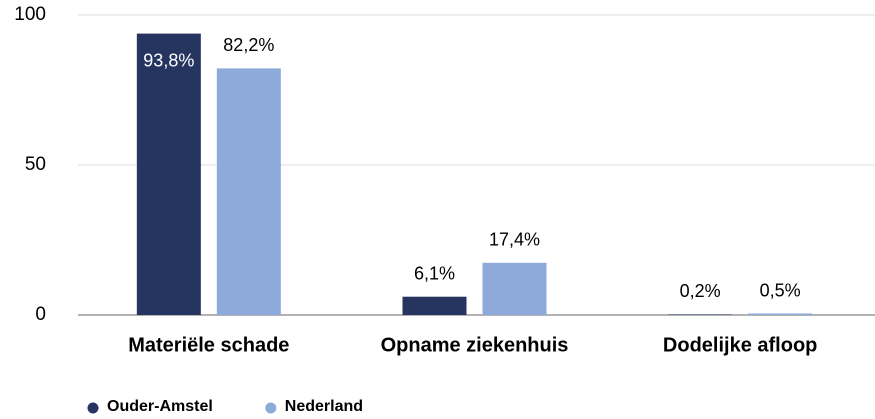  Describe the element at coordinates (160, 406) in the screenshot. I see `legend-label: Ouder-Amstel` at that location.